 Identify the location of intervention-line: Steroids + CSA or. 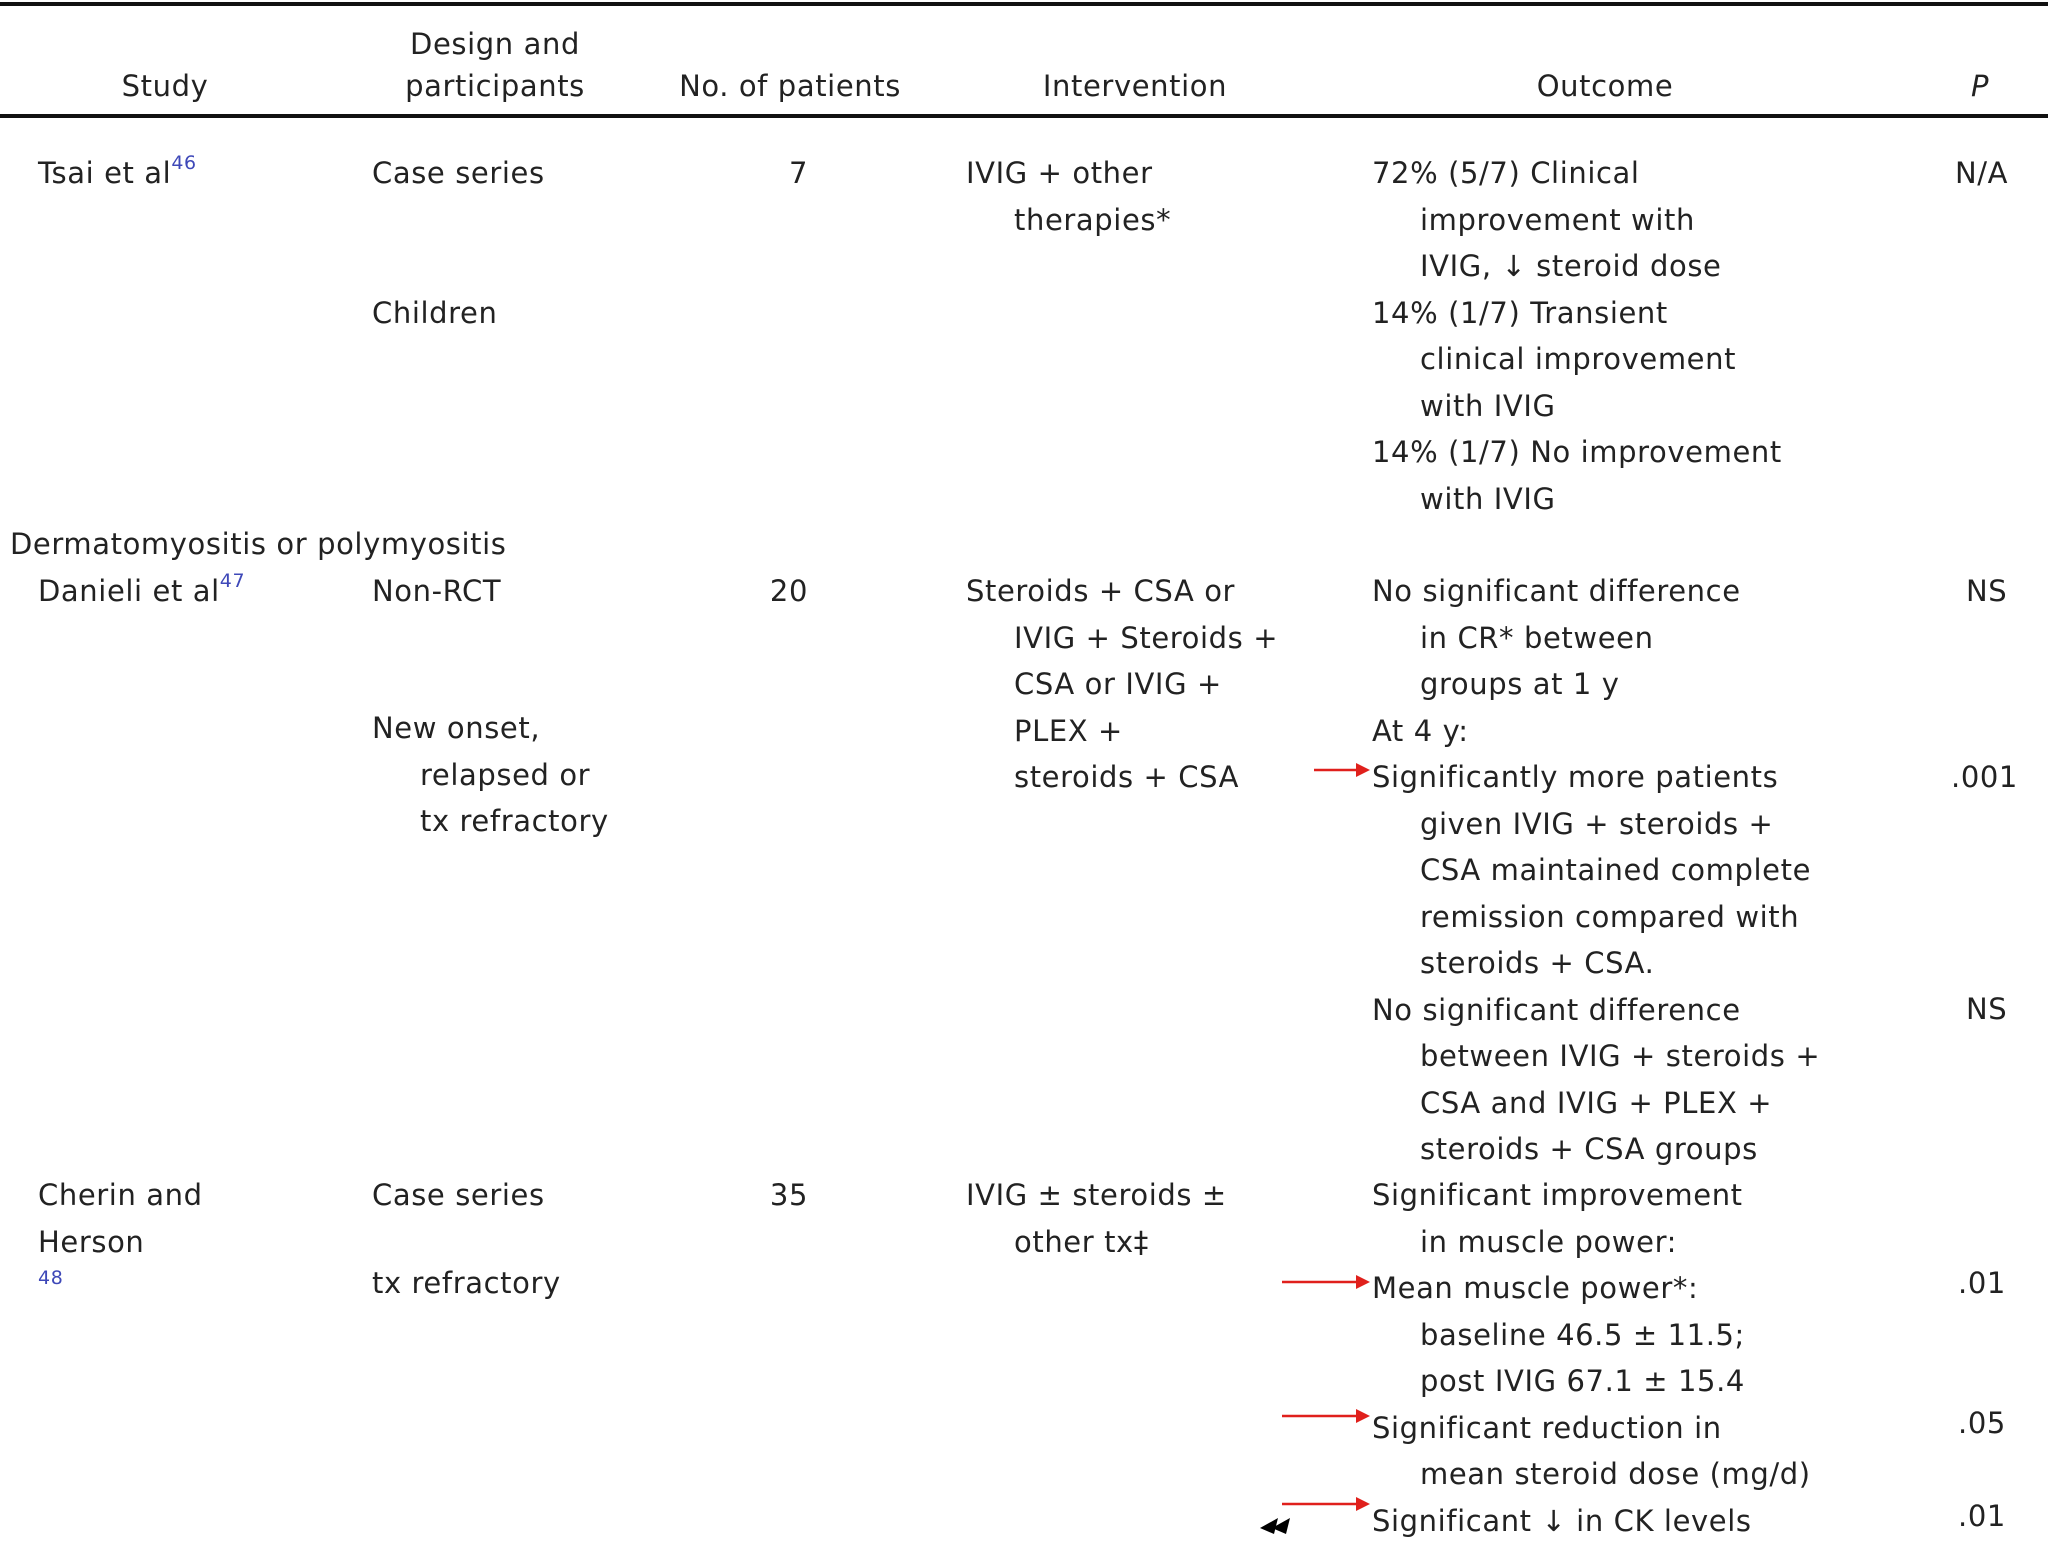
(1122, 591).